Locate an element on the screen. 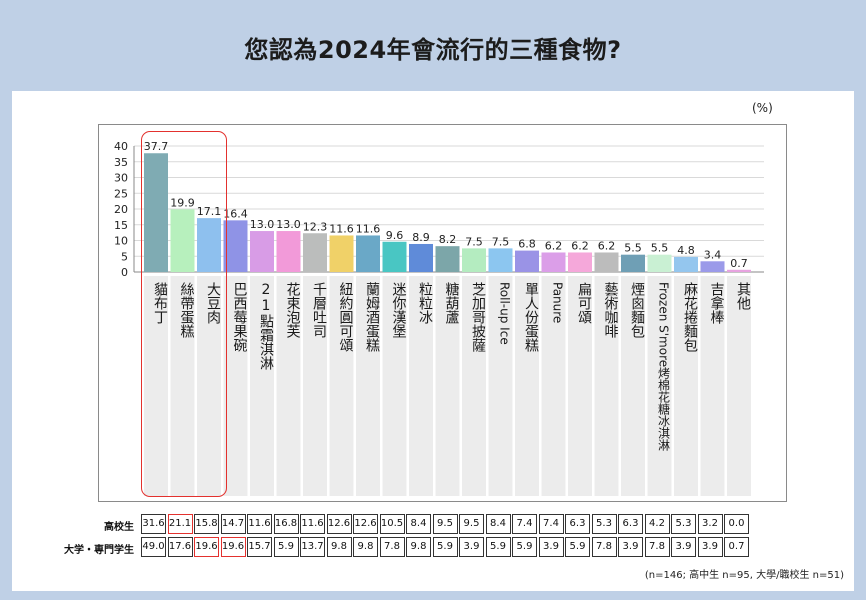 The image size is (866, 600). bar-value-label: 13.0 is located at coordinates (288, 224).